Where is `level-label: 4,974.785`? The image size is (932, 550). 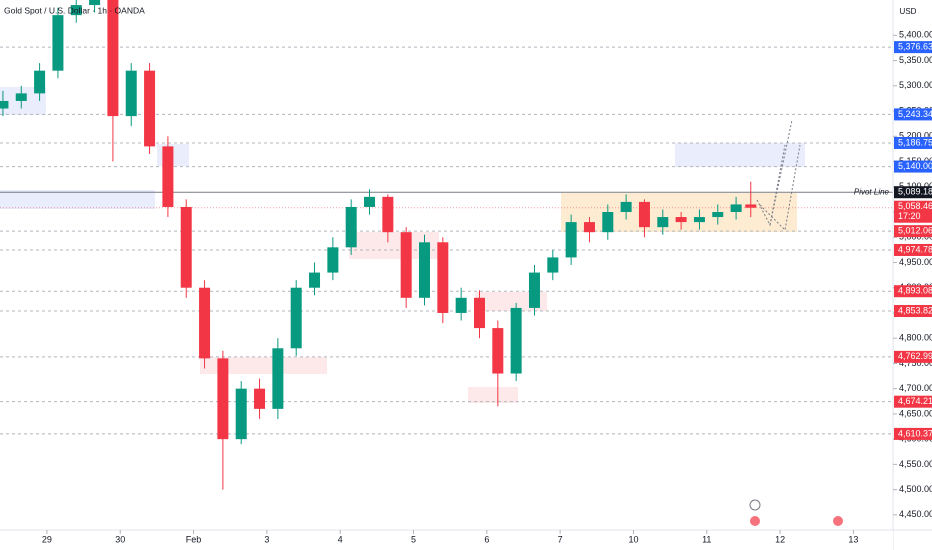 level-label: 4,974.785 is located at coordinates (915, 249).